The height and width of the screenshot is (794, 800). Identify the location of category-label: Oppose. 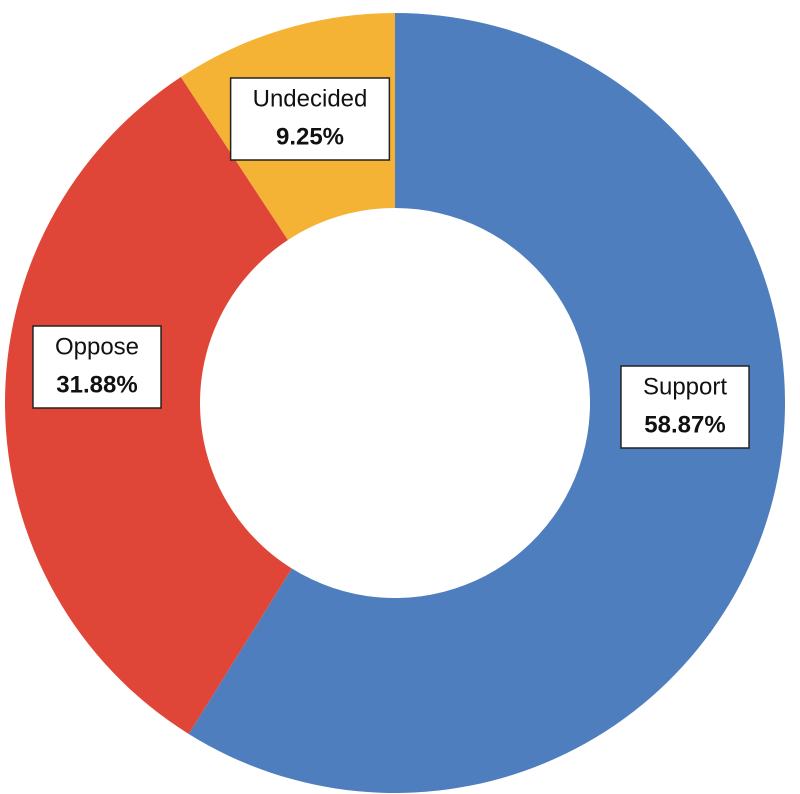
(97, 346).